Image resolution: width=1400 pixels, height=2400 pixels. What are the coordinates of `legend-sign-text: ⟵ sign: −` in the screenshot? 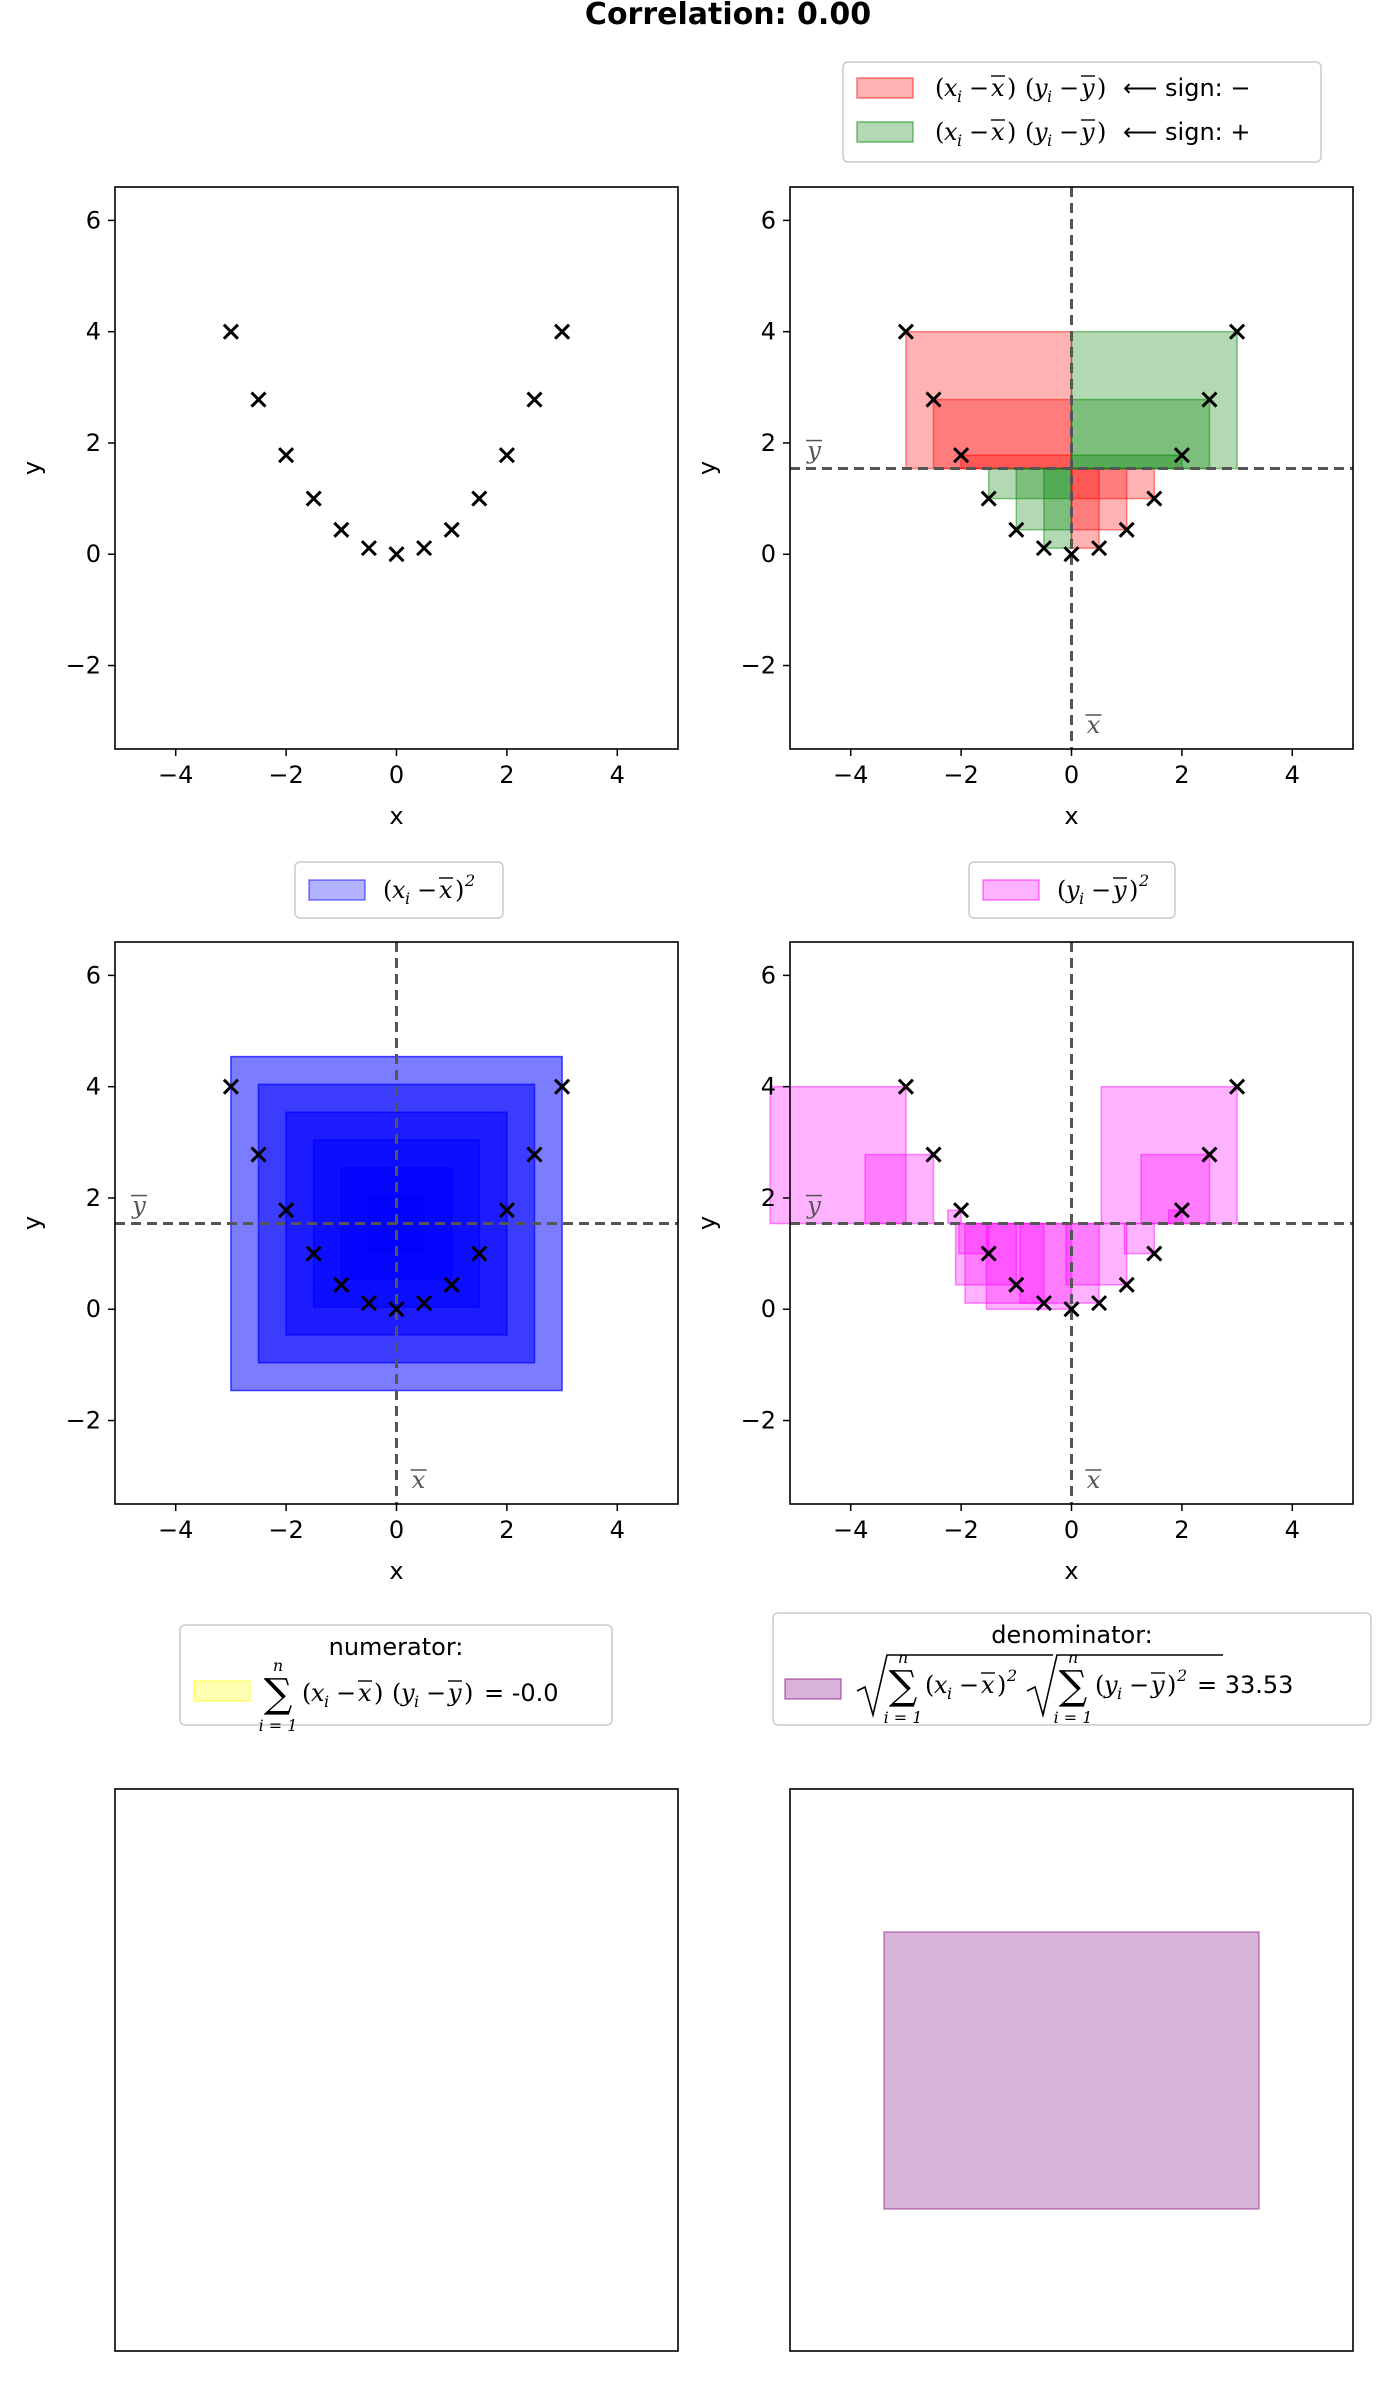 It's located at (1186, 88).